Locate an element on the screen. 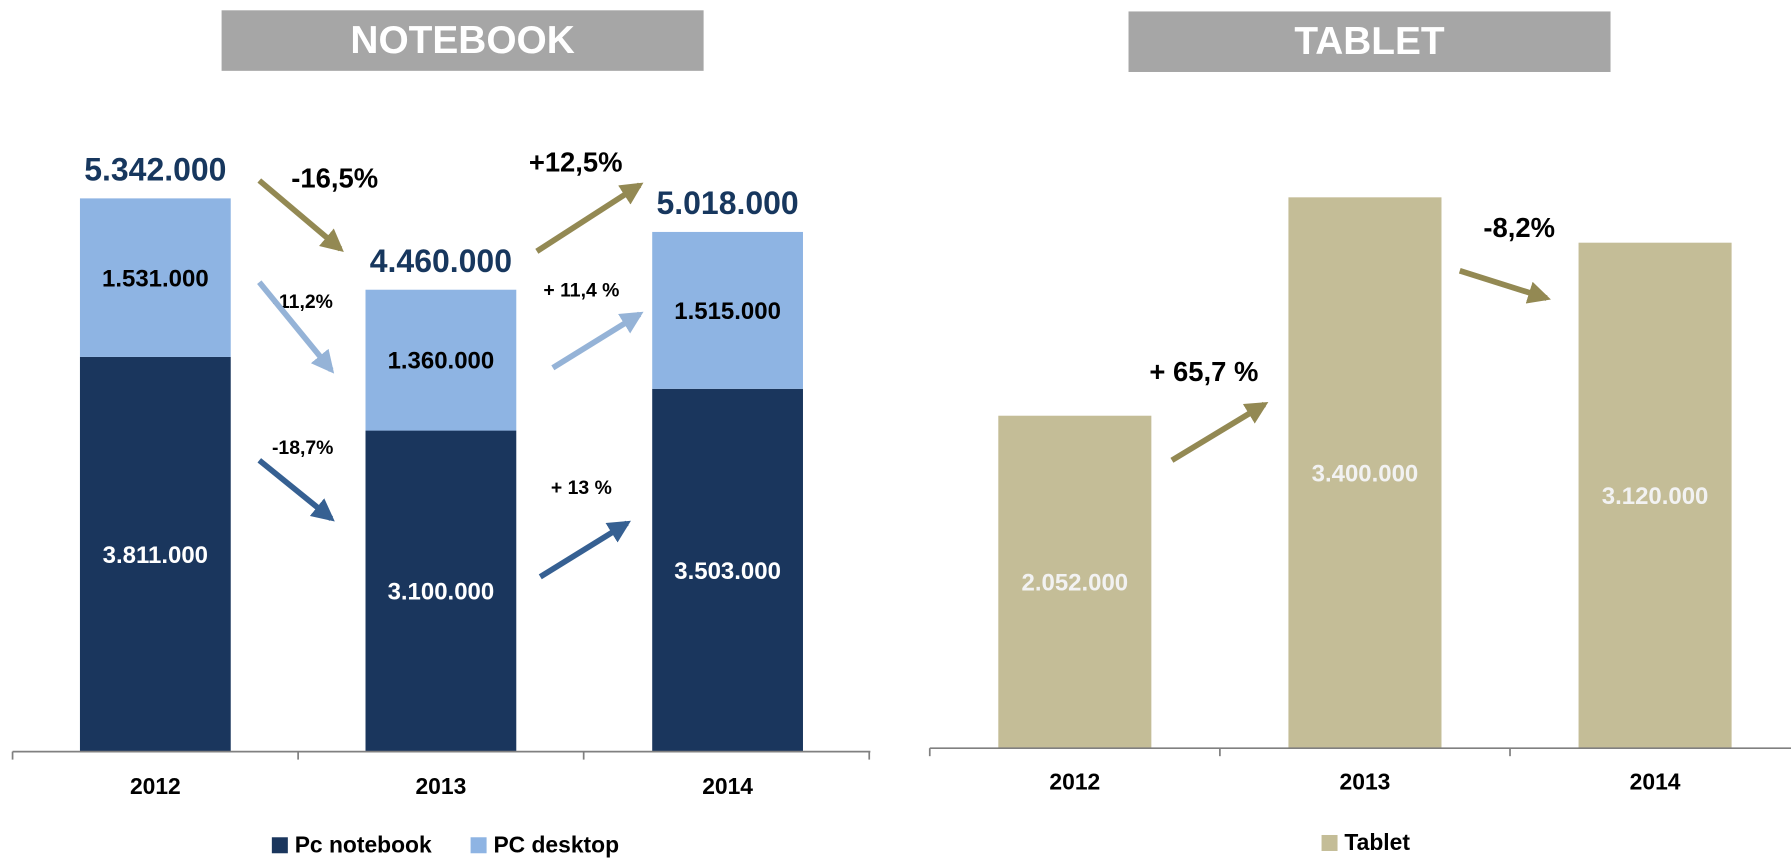 The image size is (1791, 859). annotation: + 65,7 % is located at coordinates (1203, 371).